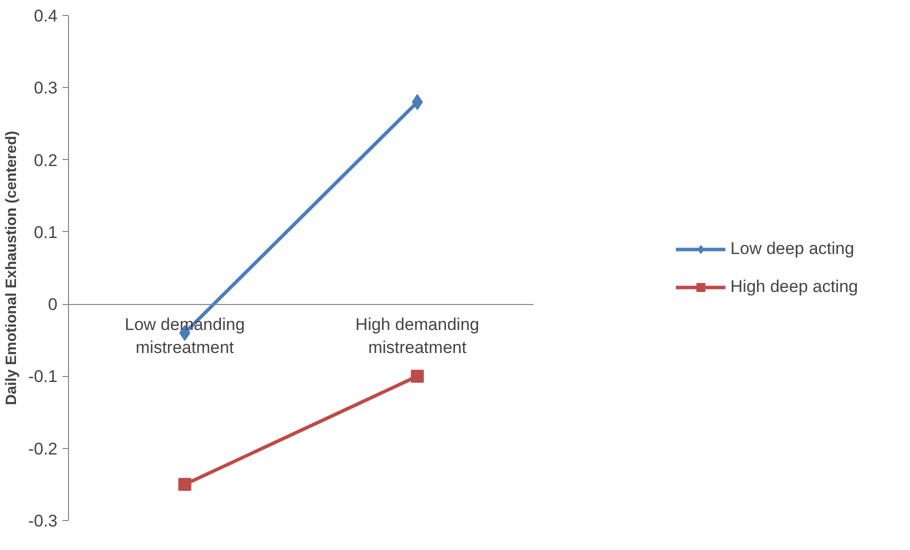 This screenshot has width=910, height=550. Describe the element at coordinates (43, 448) in the screenshot. I see `y-tick-label: -0.2` at that location.